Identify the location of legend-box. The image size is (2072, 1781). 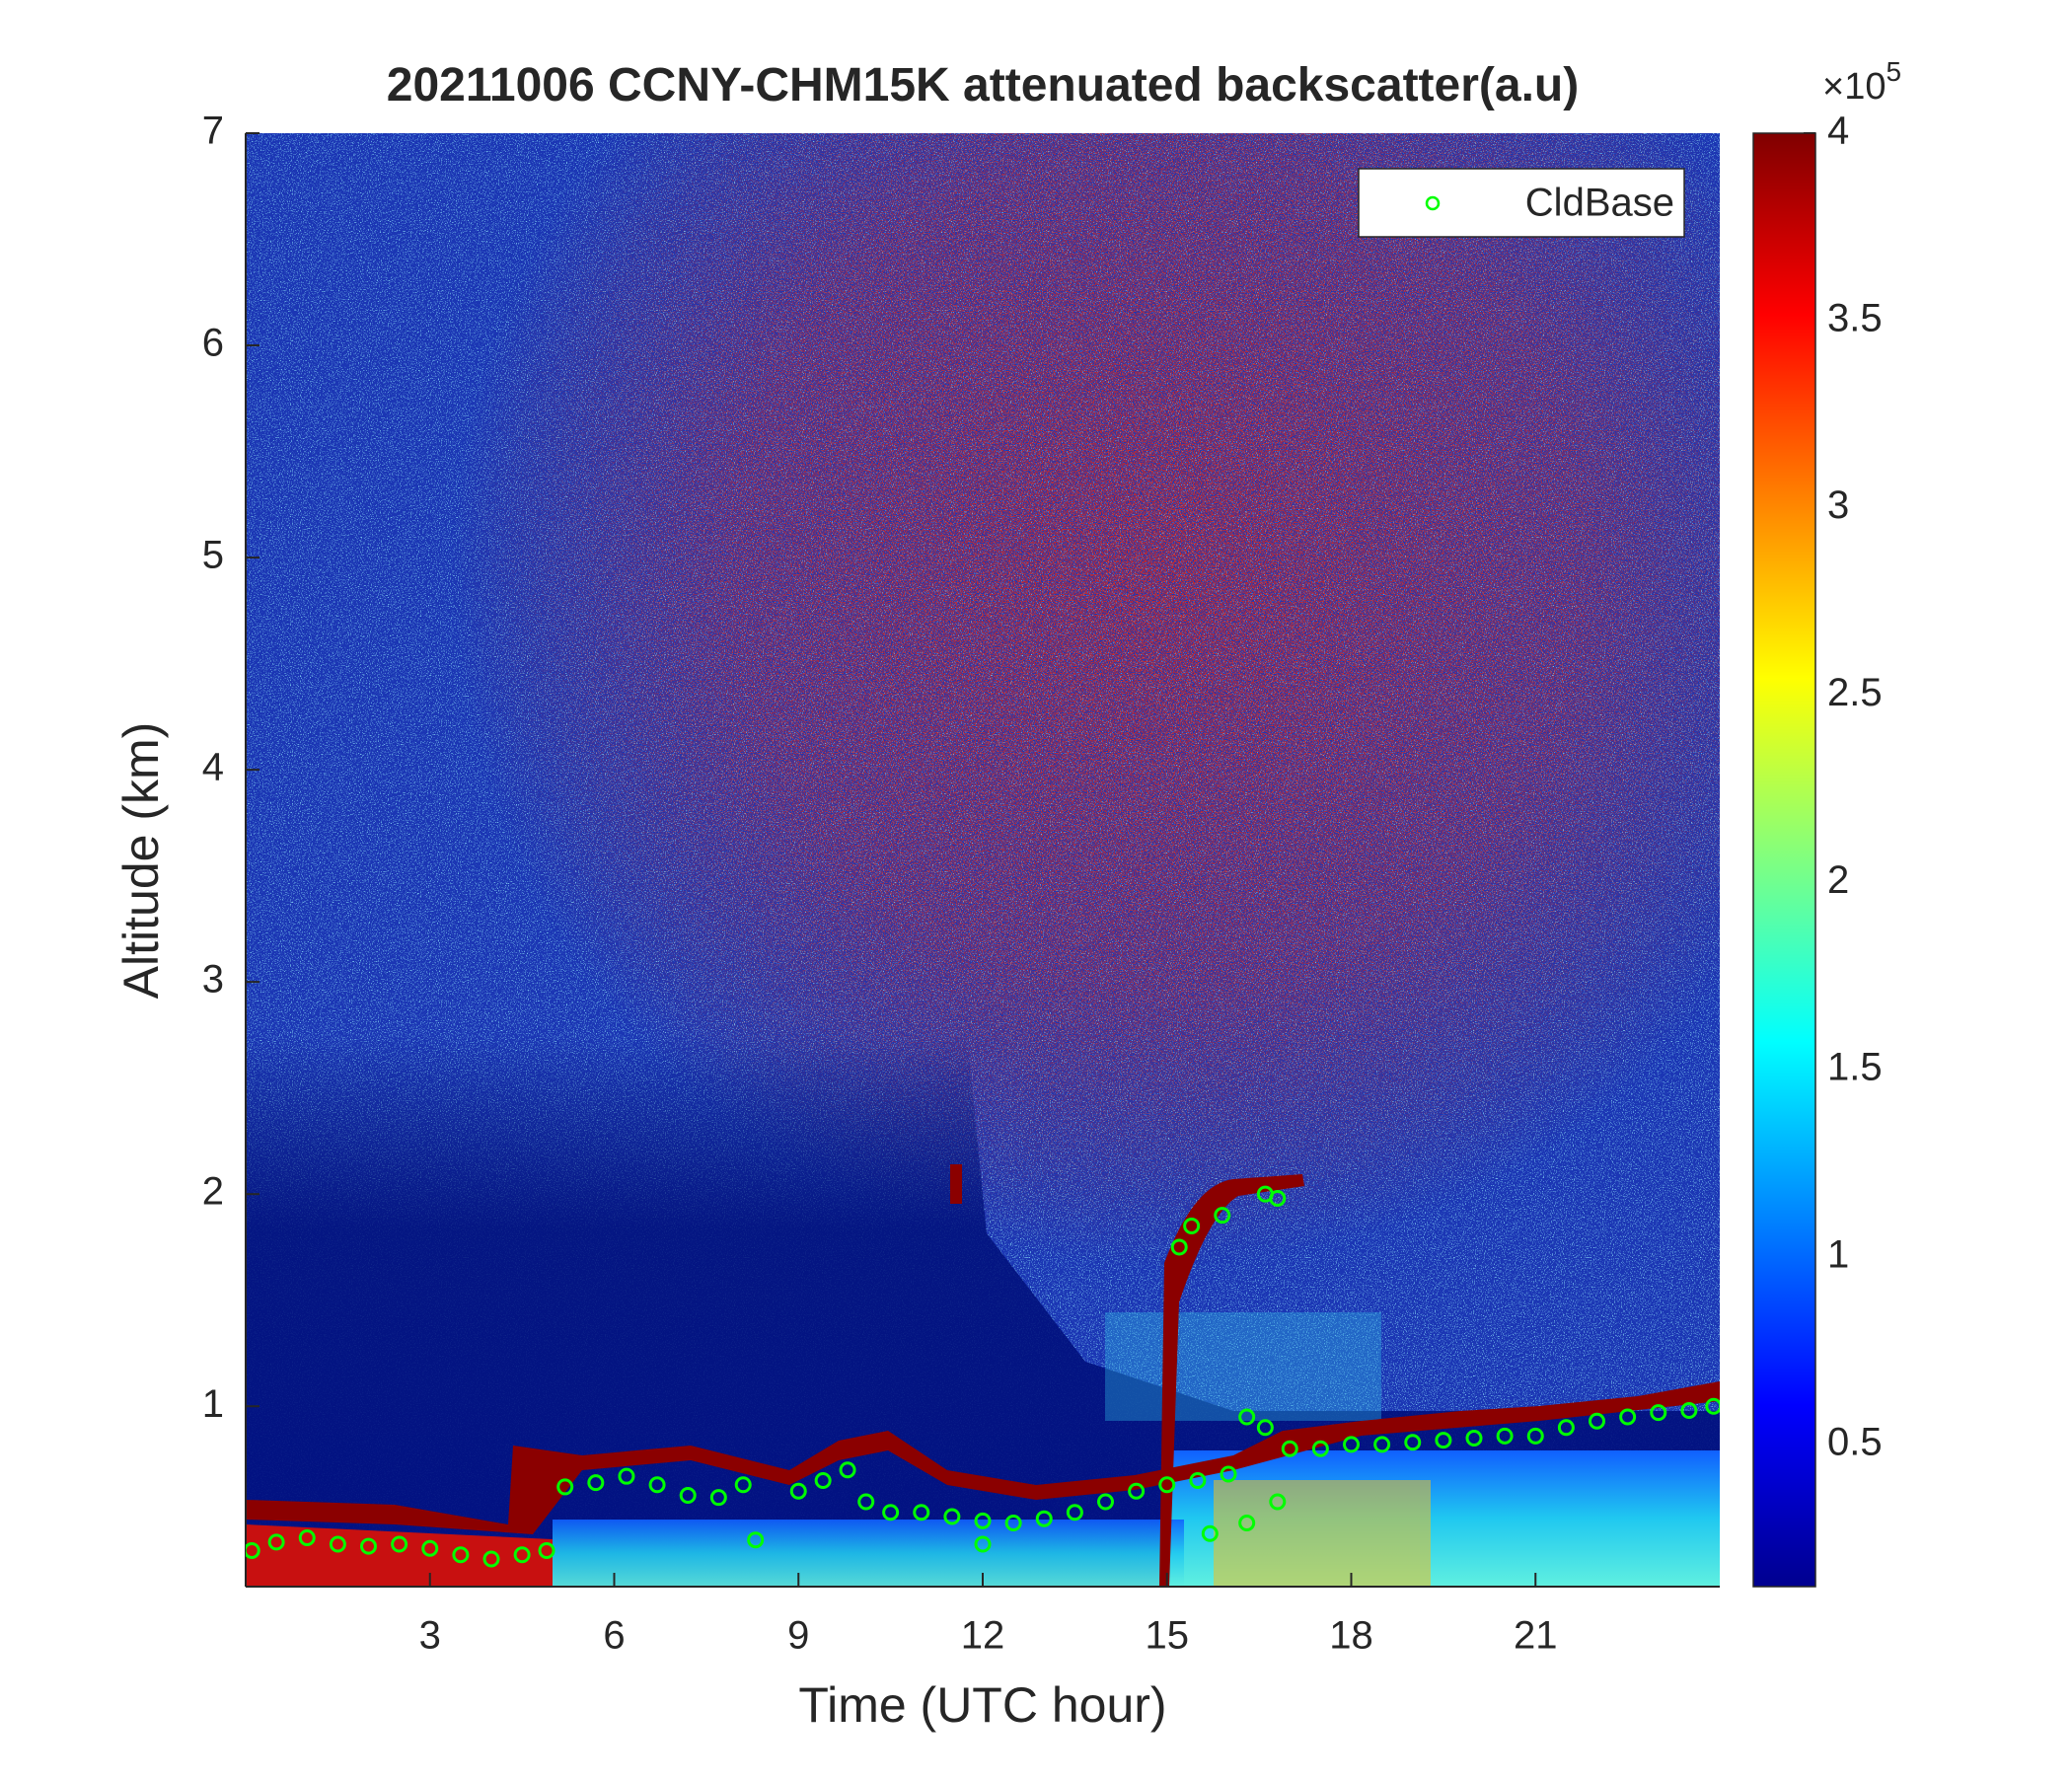
(1521, 203).